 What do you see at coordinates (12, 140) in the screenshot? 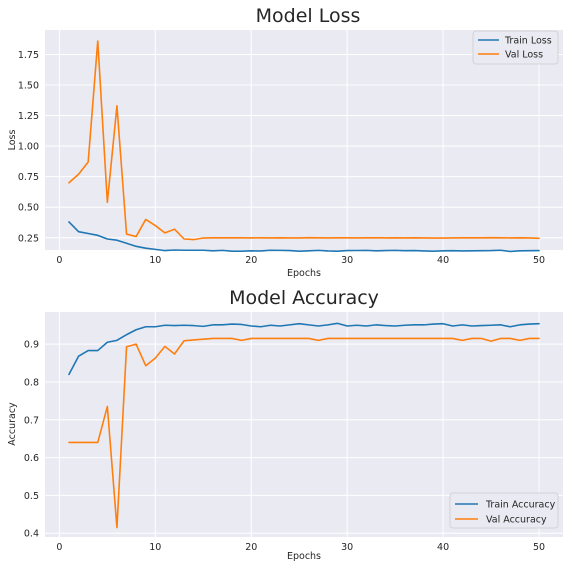
I see `loss-y-axis-label: Loss` at bounding box center [12, 140].